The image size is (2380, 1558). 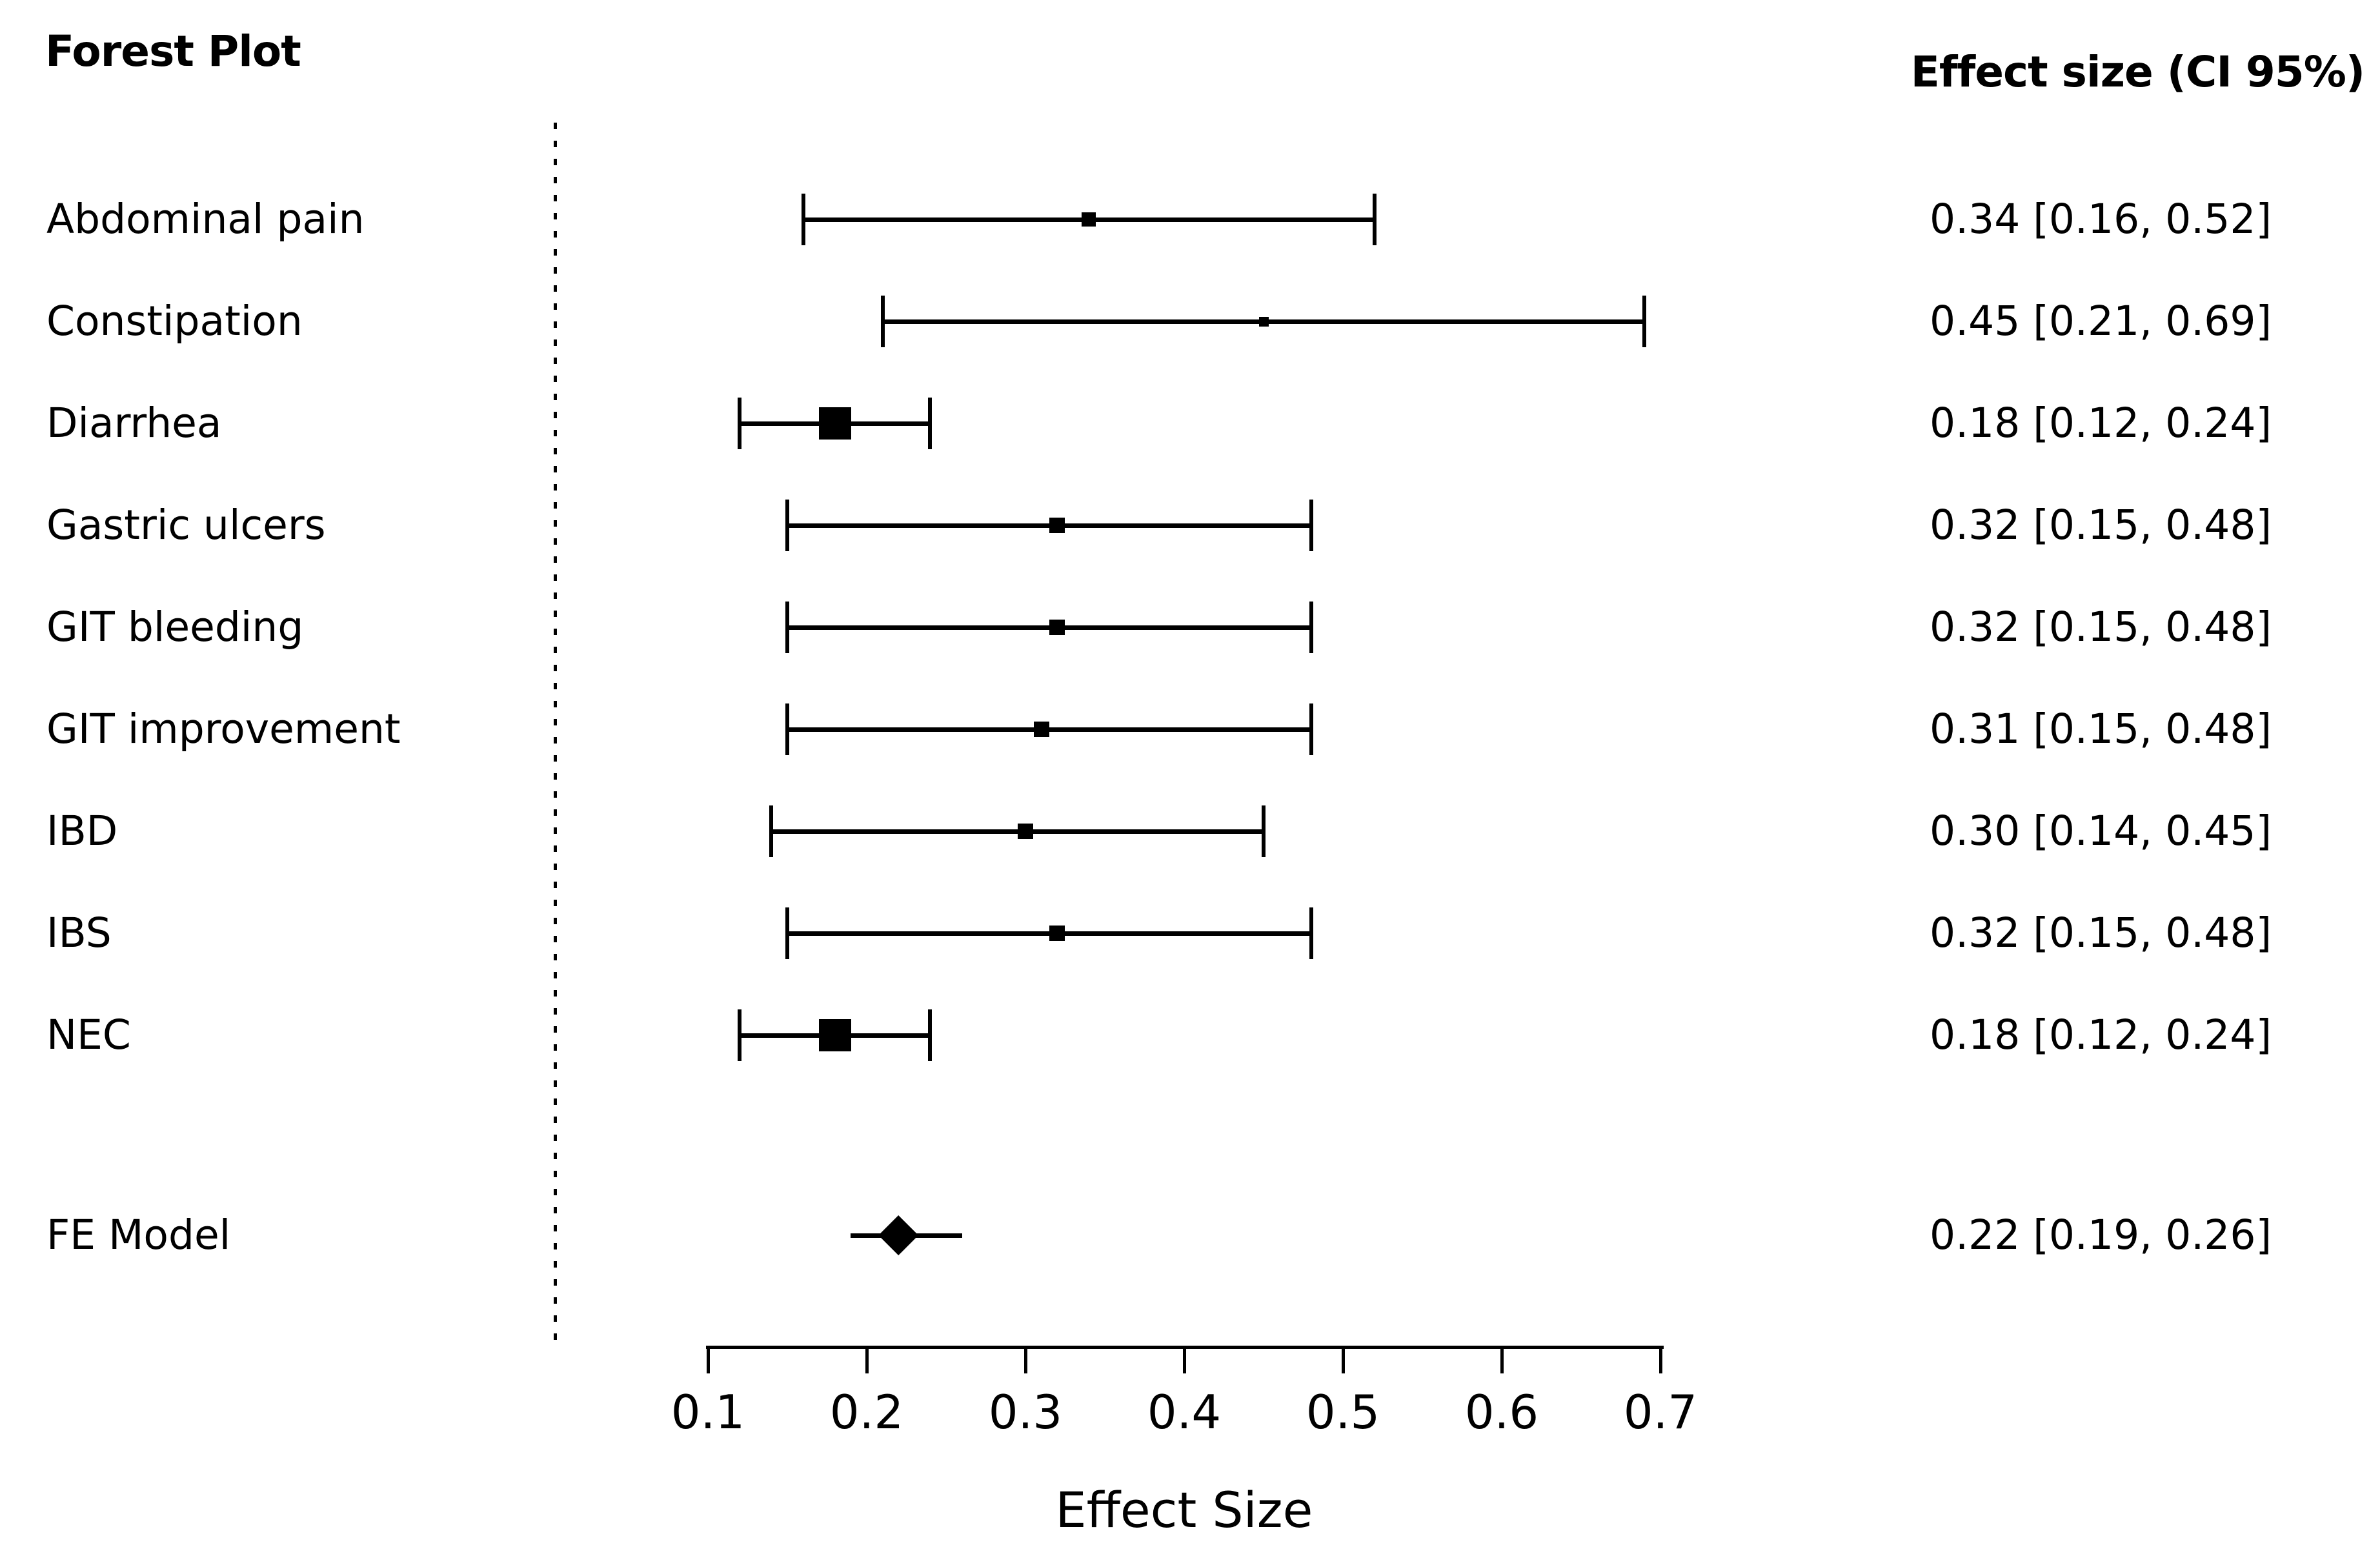 What do you see at coordinates (2101, 831) in the screenshot?
I see `effect-value: 0.30 [0.14, 0.45]` at bounding box center [2101, 831].